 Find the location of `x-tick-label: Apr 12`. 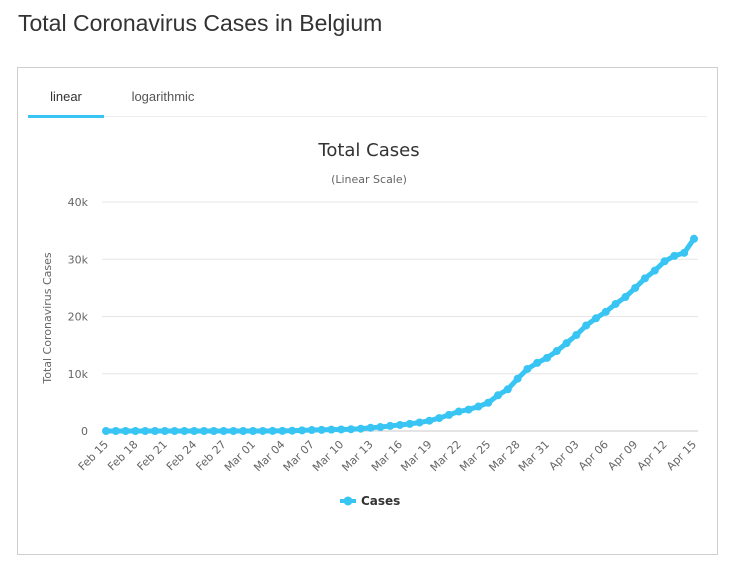

x-tick-label: Apr 12 is located at coordinates (652, 455).